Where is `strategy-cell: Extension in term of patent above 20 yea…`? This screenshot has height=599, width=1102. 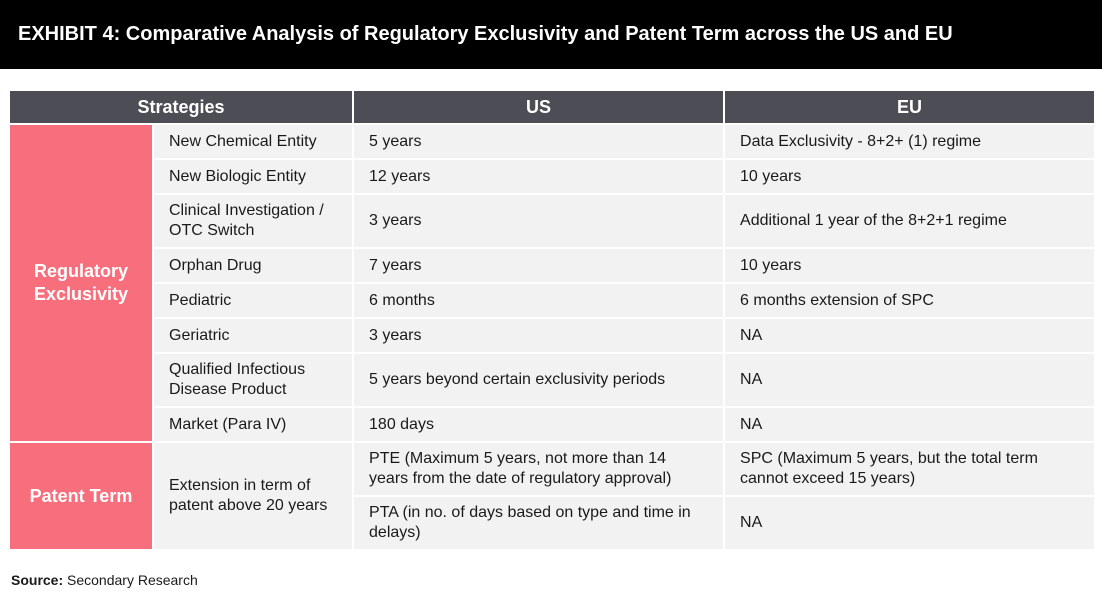
strategy-cell: Extension in term of patent above 20 yea… is located at coordinates (253, 496).